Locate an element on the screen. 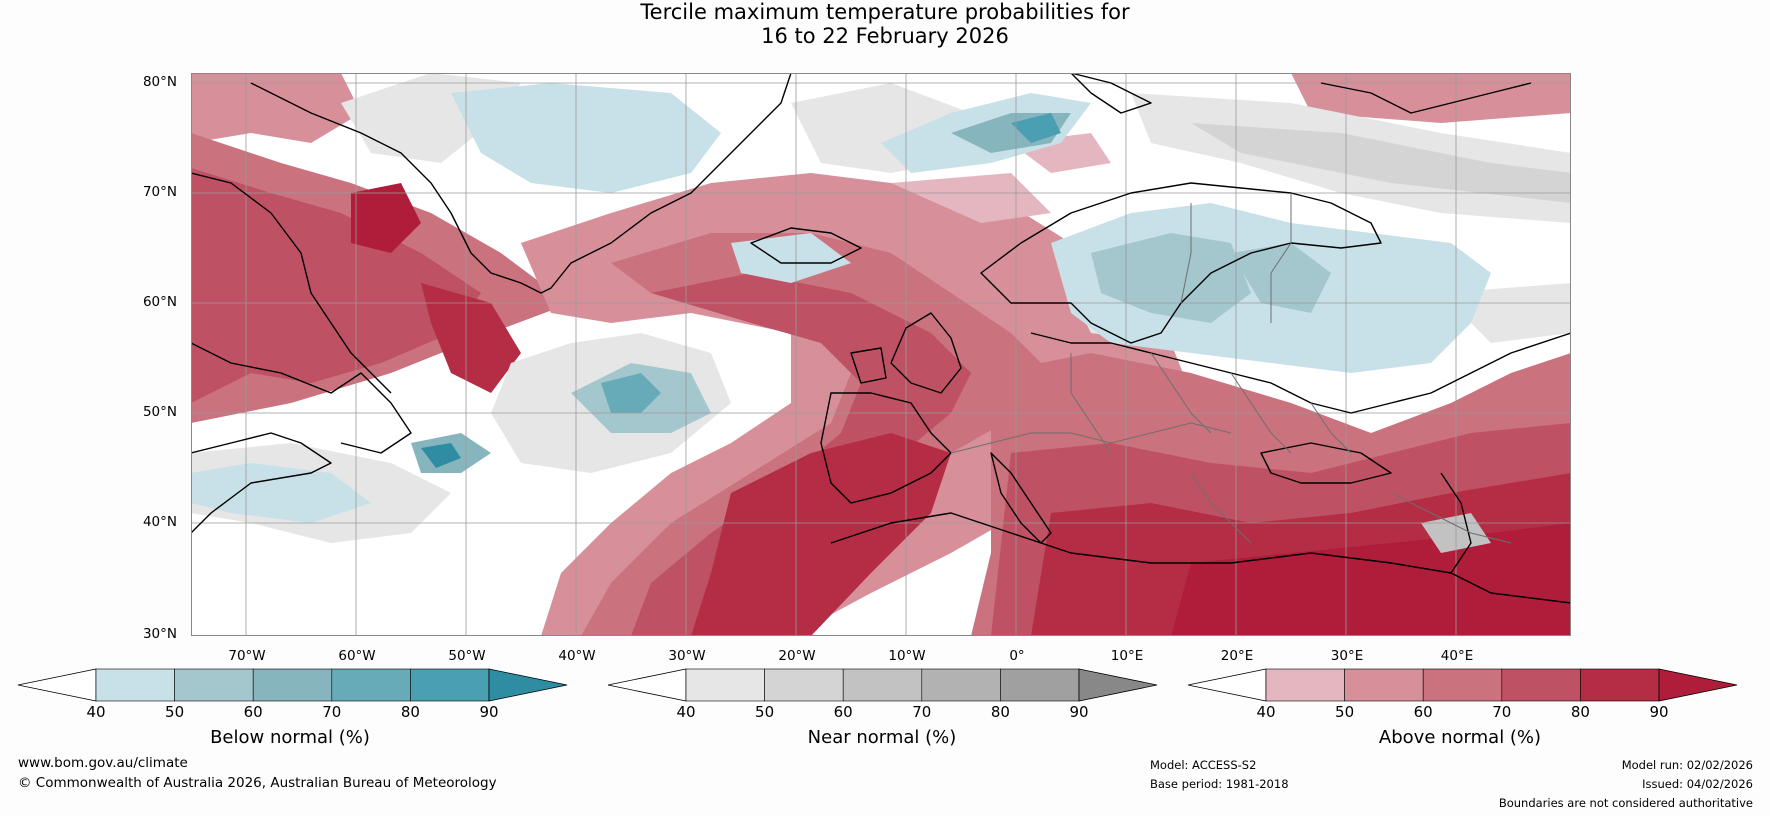  lon-label-10w: 10°W is located at coordinates (907, 656).